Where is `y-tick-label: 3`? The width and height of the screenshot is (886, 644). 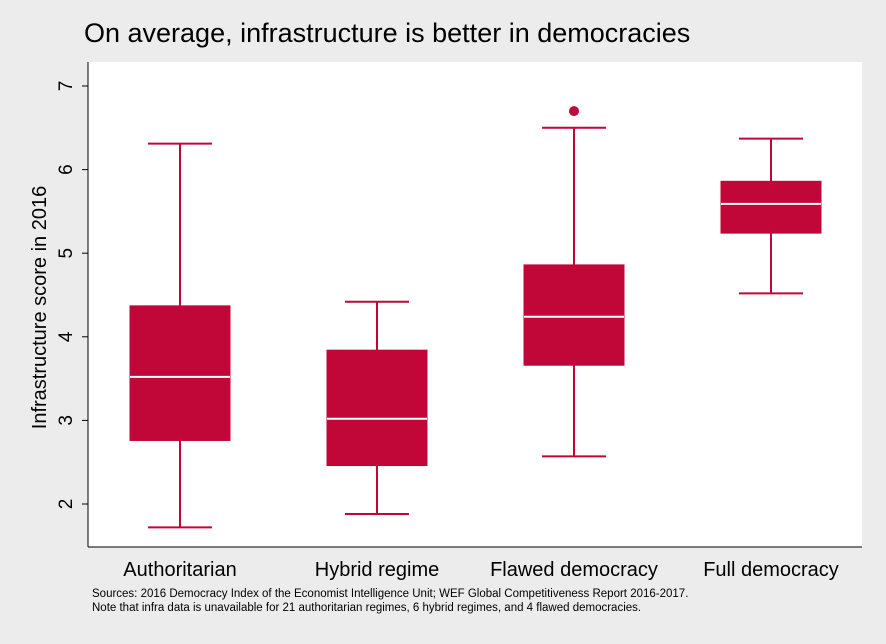 y-tick-label: 3 is located at coordinates (66, 420).